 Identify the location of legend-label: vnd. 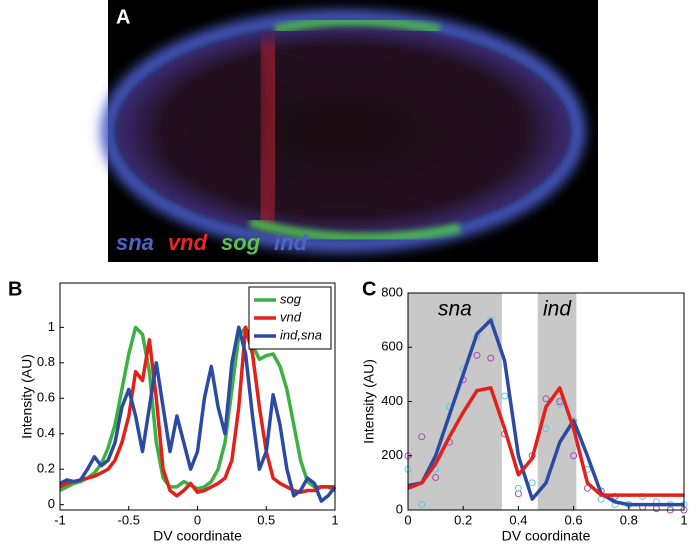
(291, 316).